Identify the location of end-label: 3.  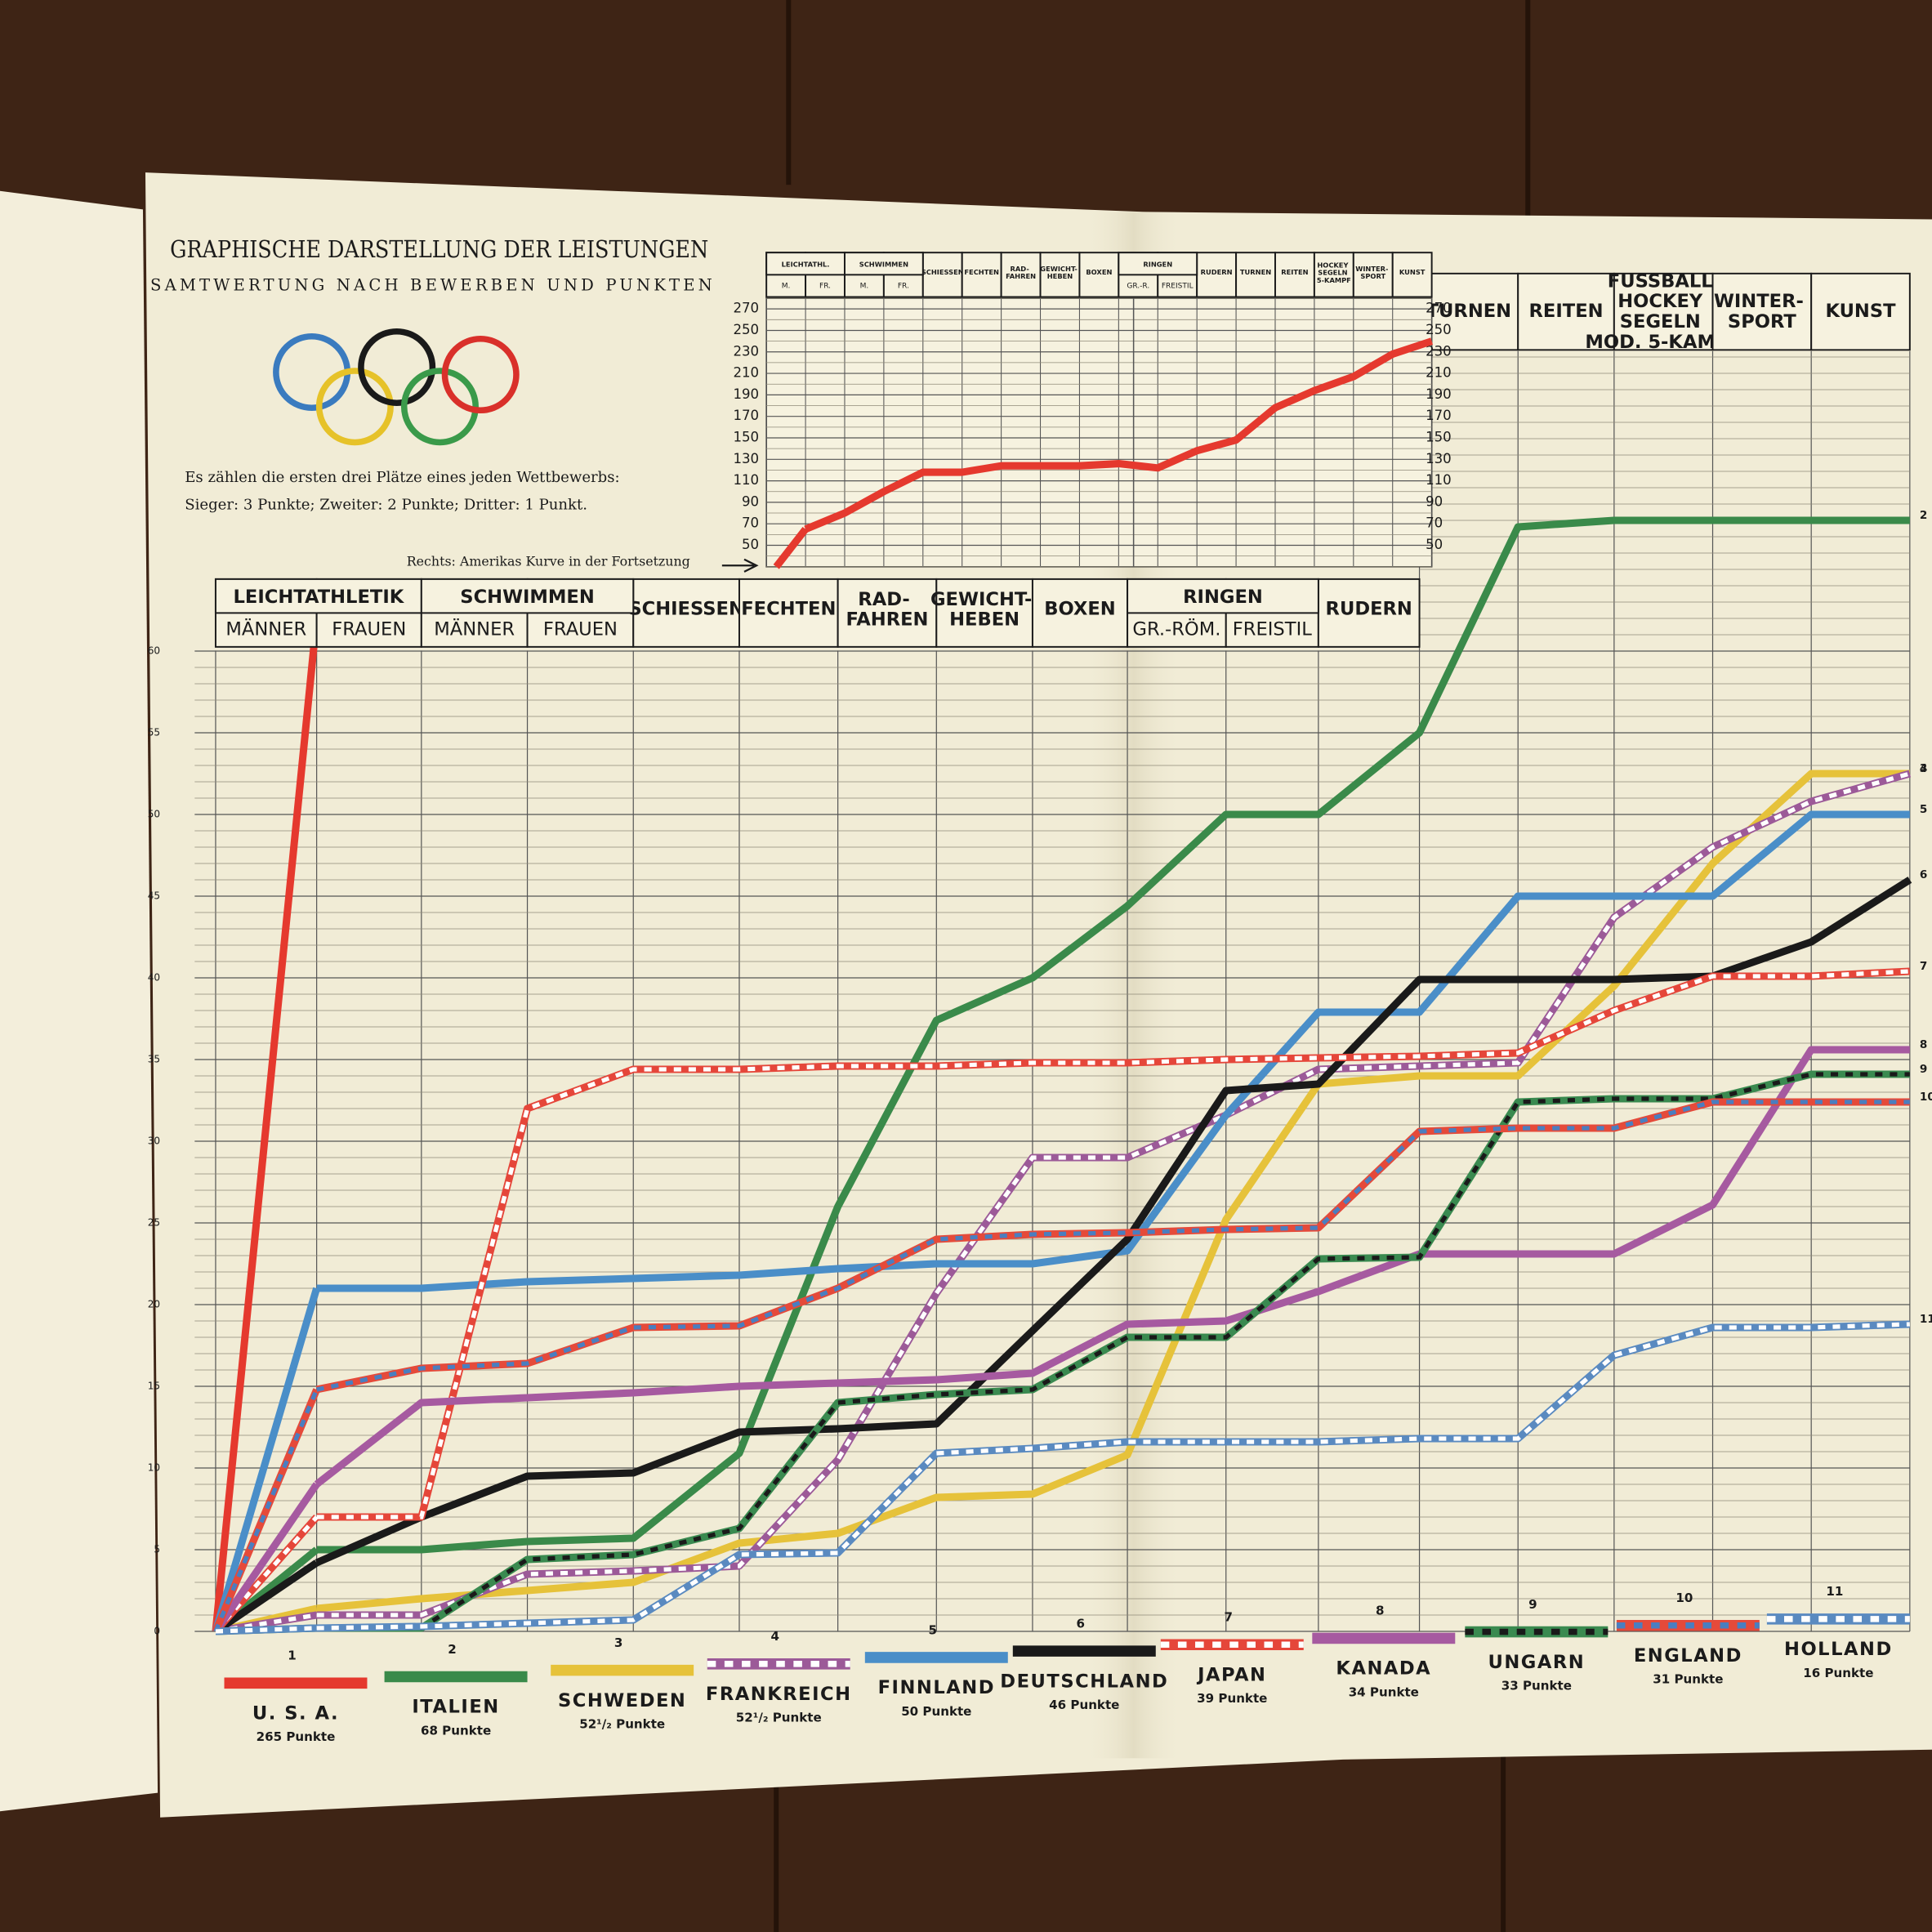
(1924, 769).